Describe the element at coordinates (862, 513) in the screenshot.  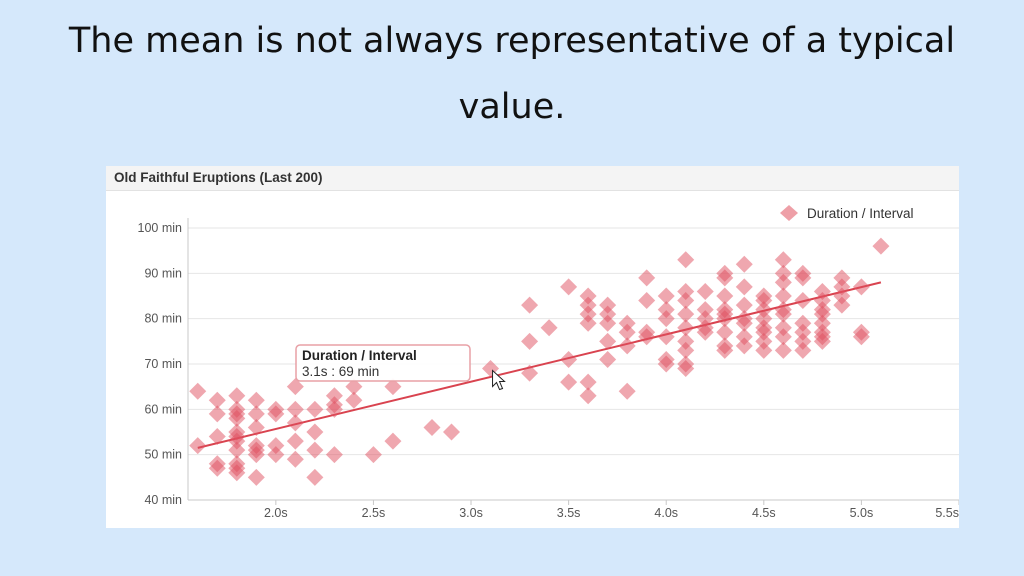
I see `x-tick-label: 5.0s` at that location.